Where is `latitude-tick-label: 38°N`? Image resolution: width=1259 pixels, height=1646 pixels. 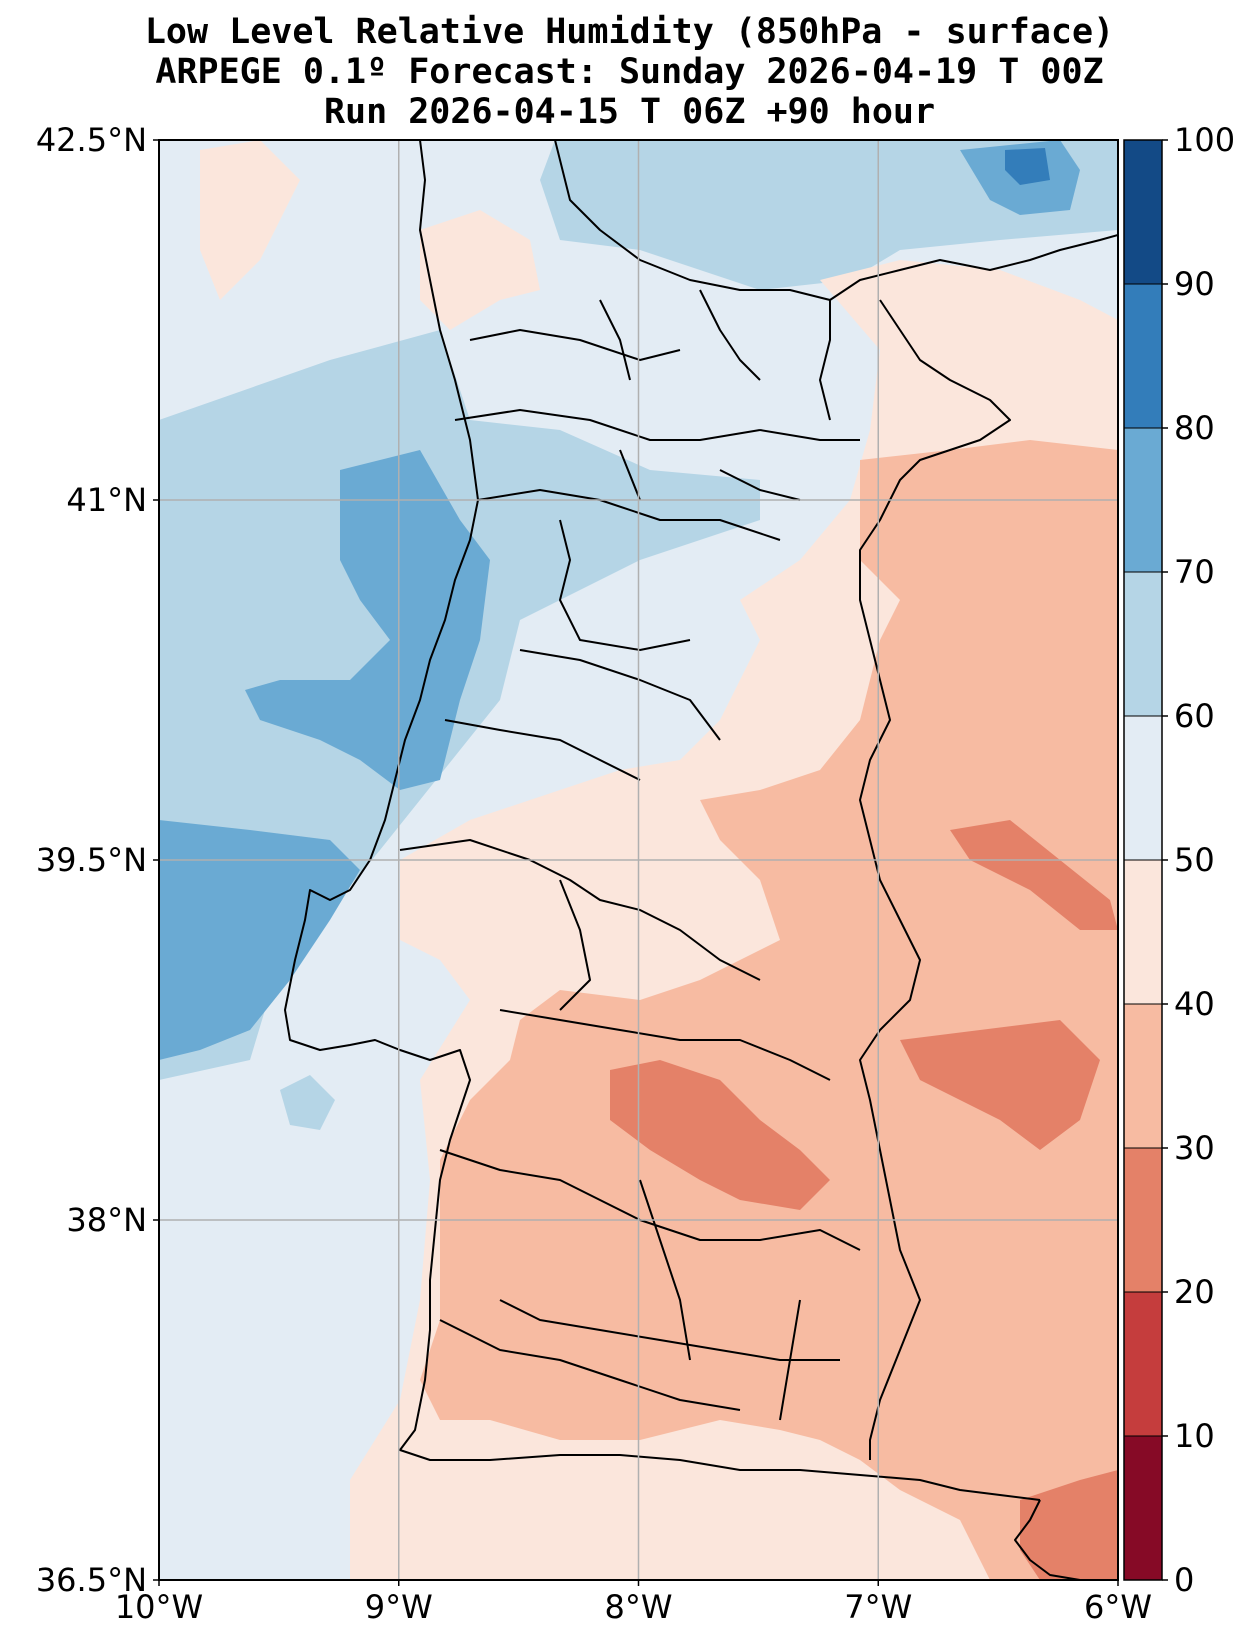
latitude-tick-label: 38°N is located at coordinates (106, 1220).